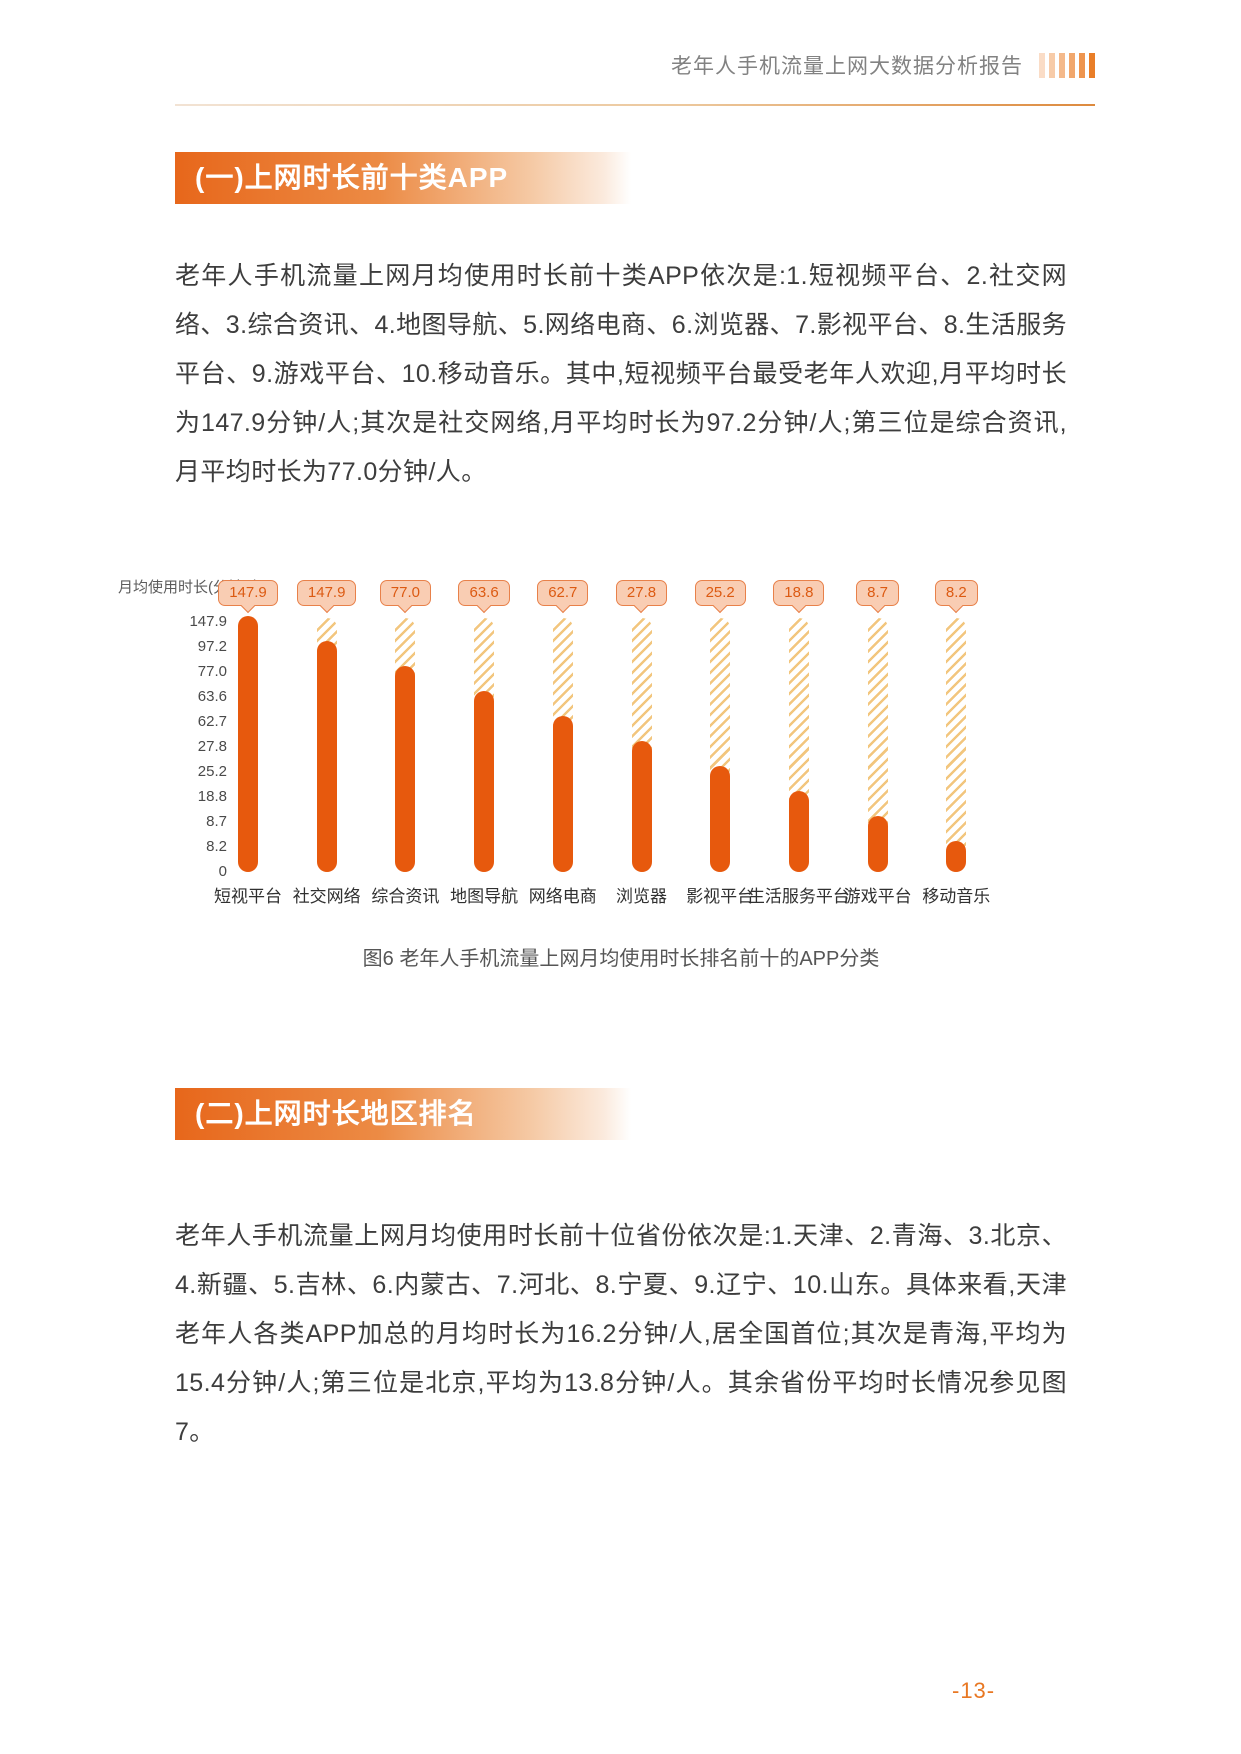 This screenshot has width=1241, height=1754. I want to click on value-callout: 8.7, so click(878, 593).